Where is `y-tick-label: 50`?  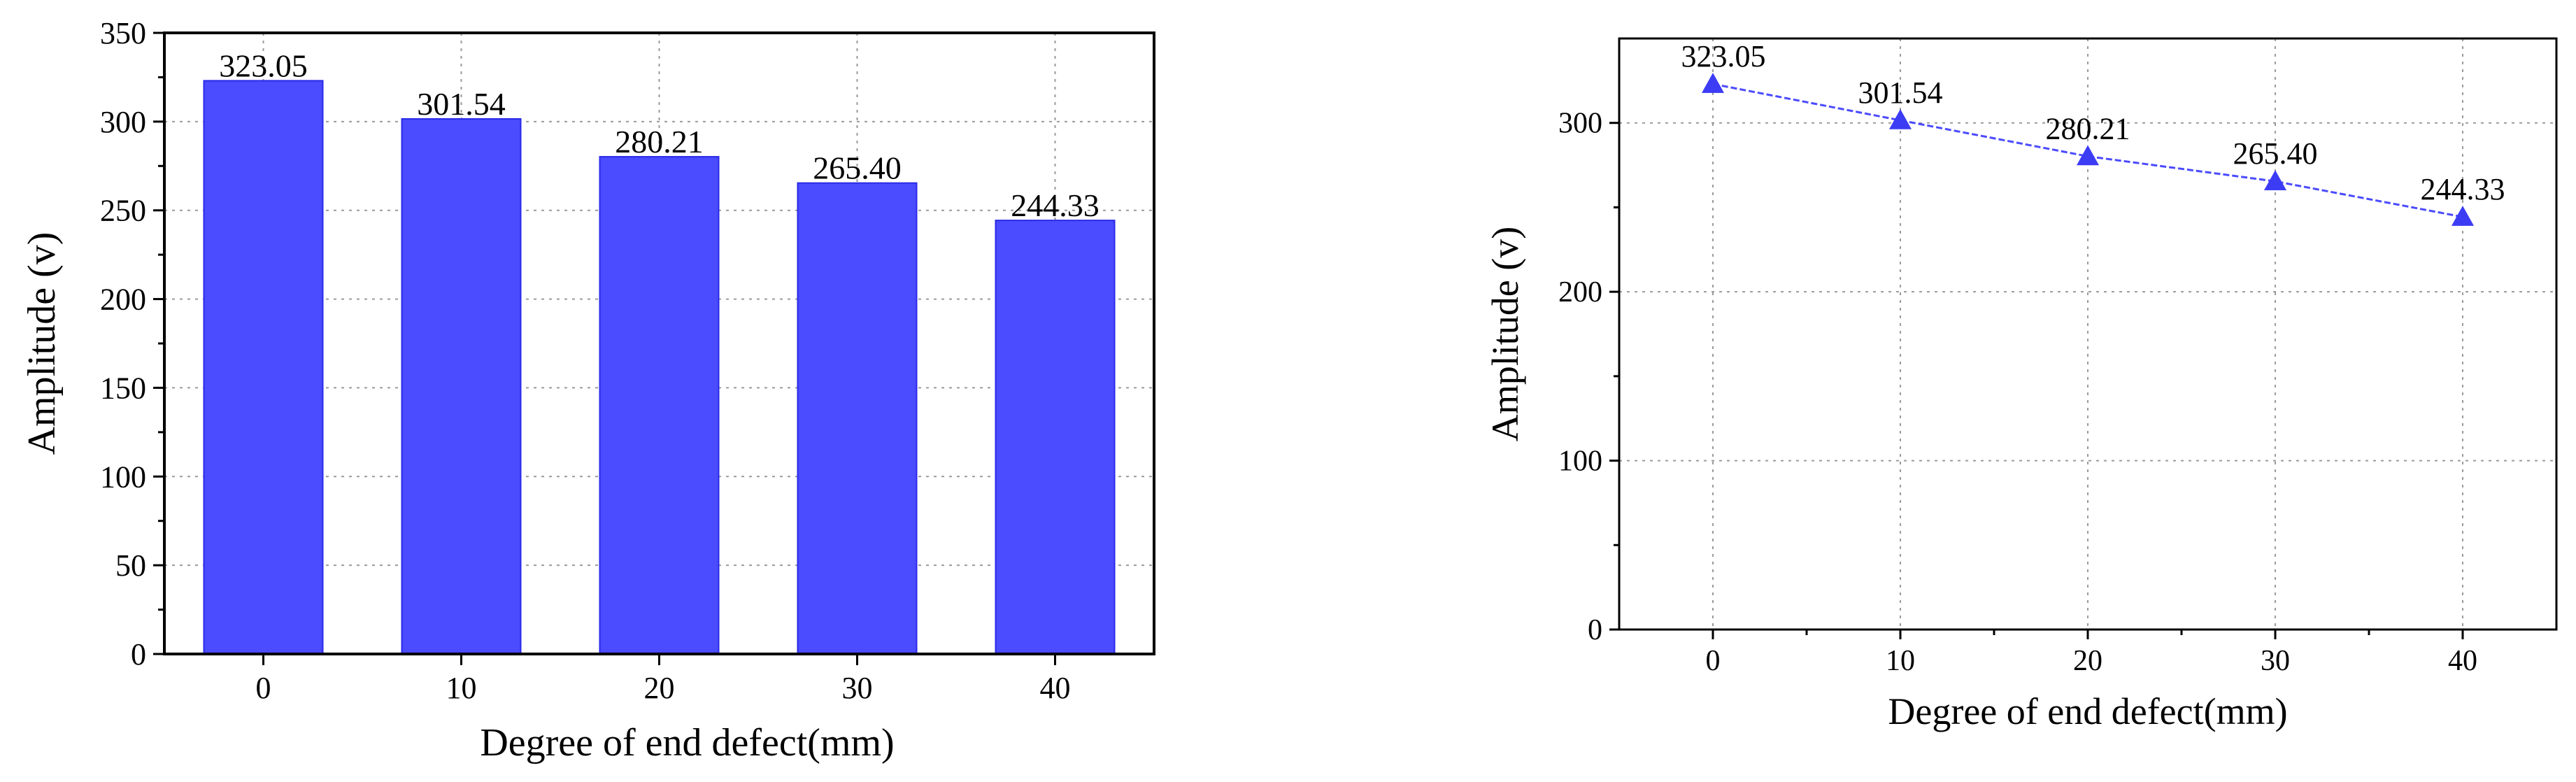
y-tick-label: 50 is located at coordinates (130, 565).